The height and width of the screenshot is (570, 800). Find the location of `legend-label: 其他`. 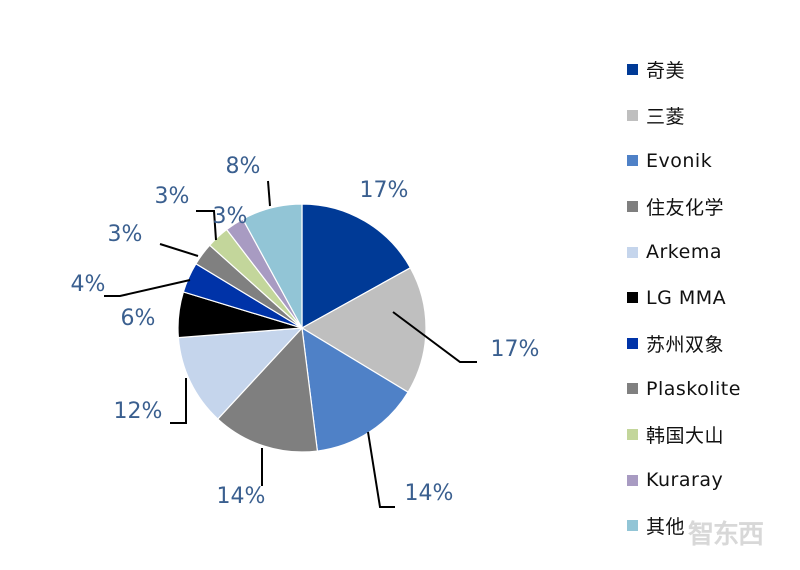

legend-label: 其他 is located at coordinates (666, 527).